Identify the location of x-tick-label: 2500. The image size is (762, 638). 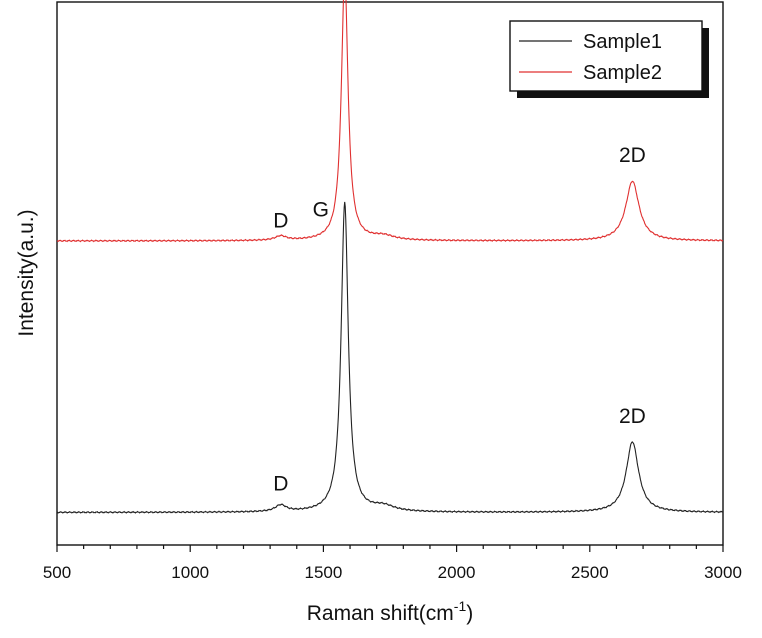
(590, 572).